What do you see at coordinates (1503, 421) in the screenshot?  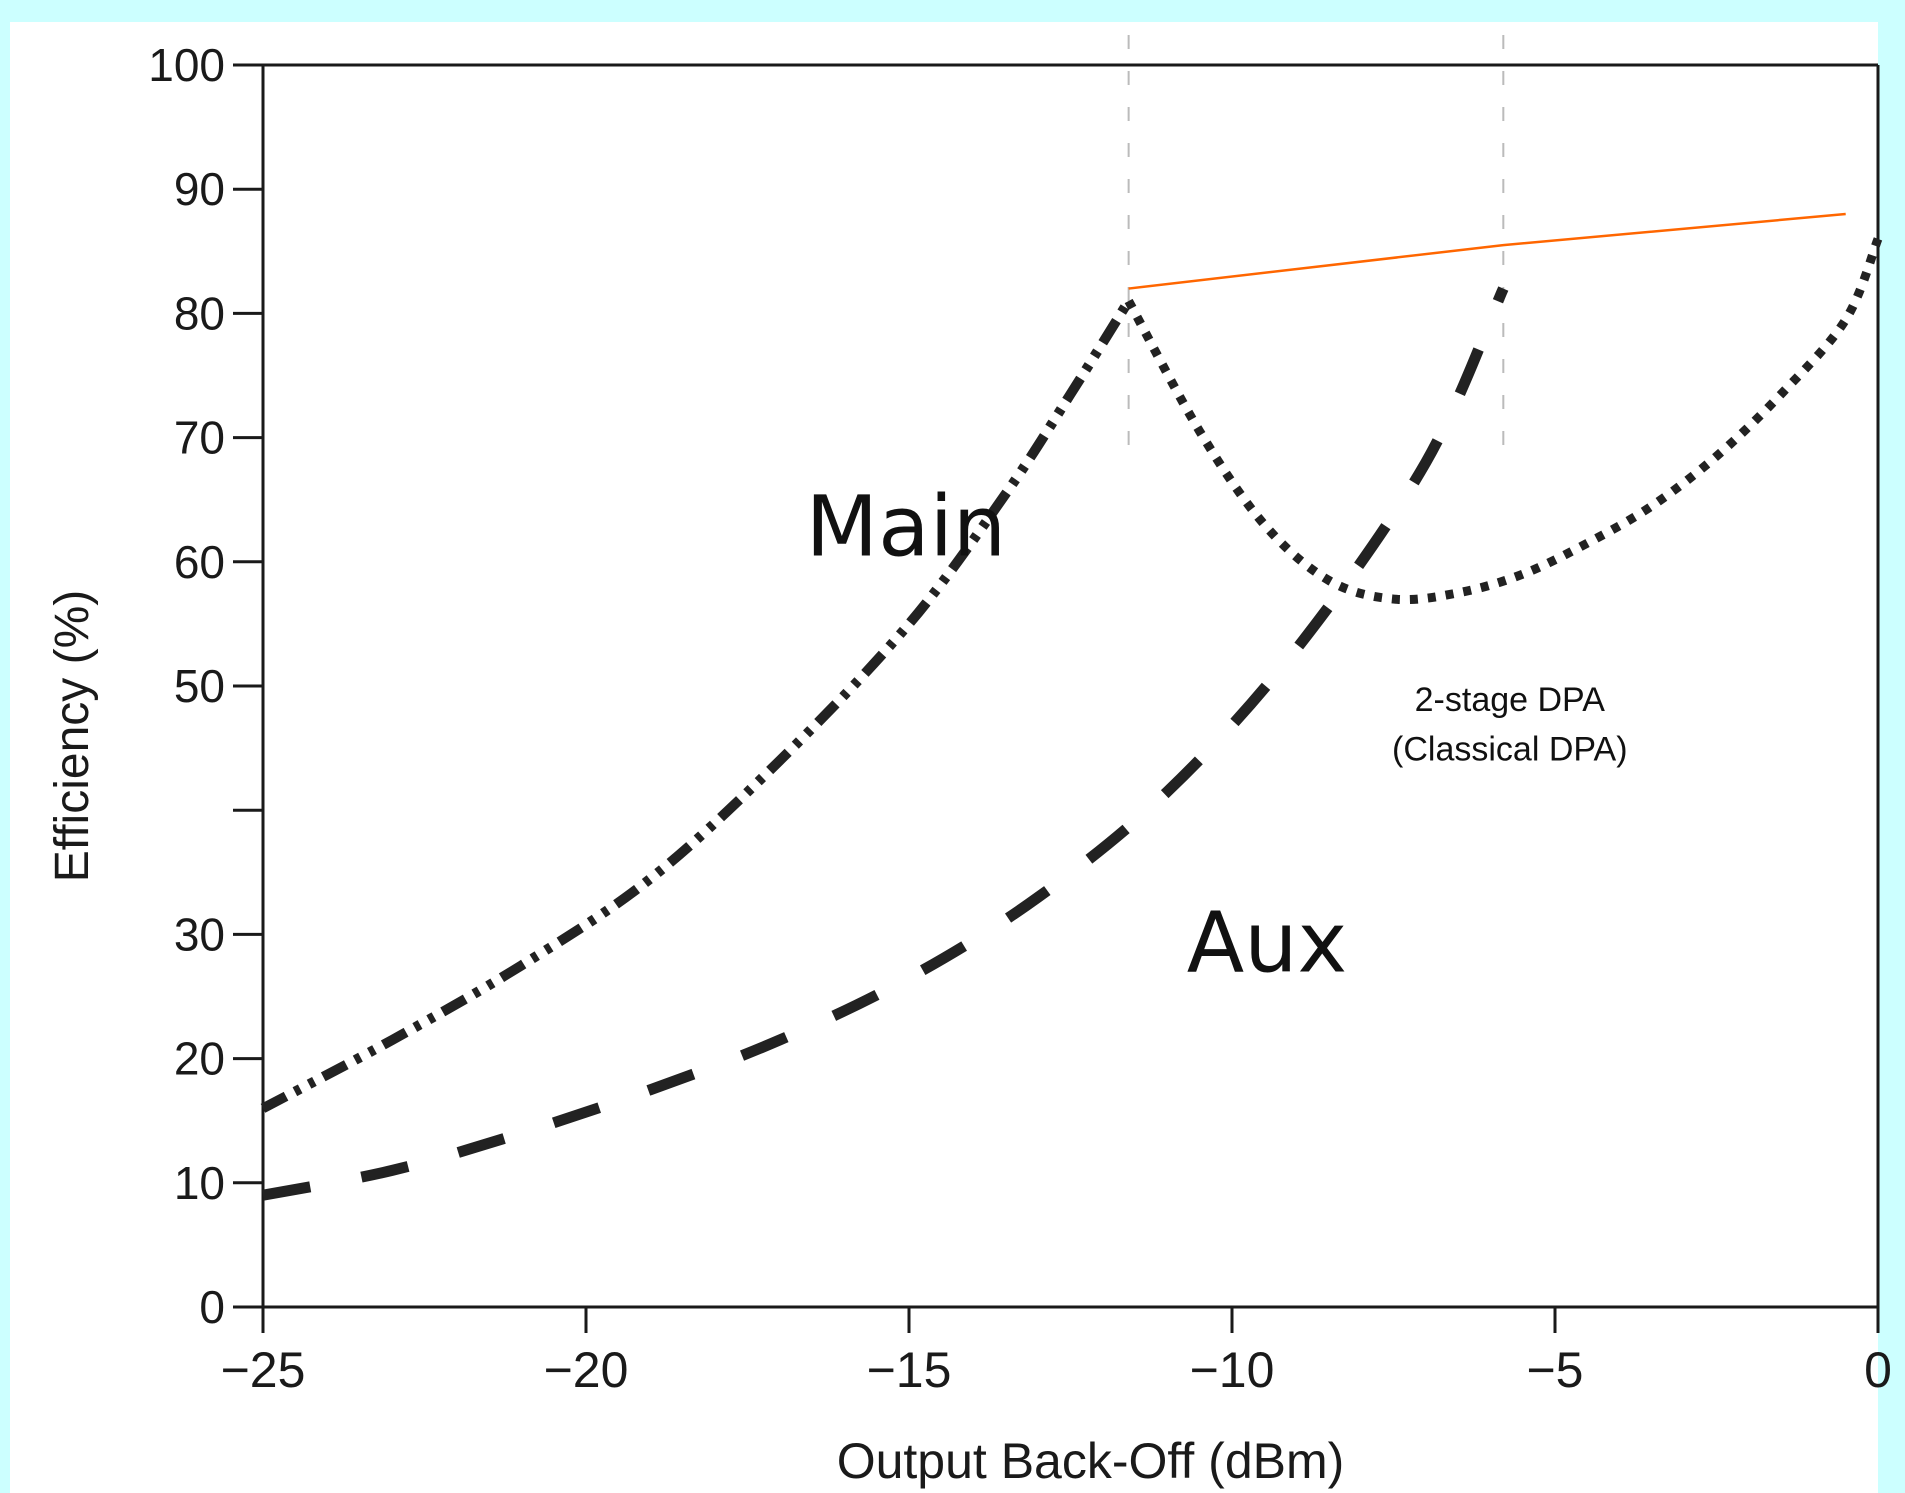 I see `series-line-2-stage-dpa-classical-dpa` at bounding box center [1503, 421].